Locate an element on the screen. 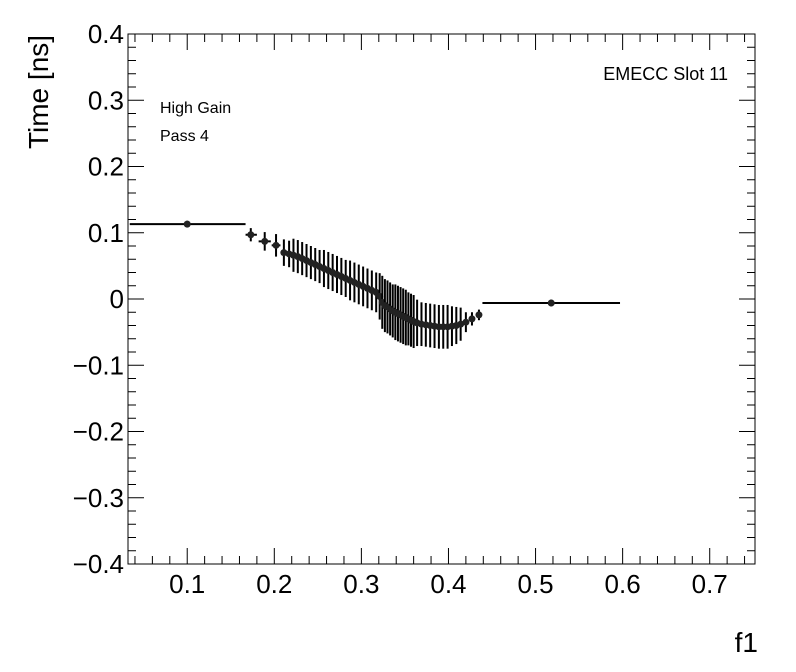  data-points is located at coordinates (375, 284).